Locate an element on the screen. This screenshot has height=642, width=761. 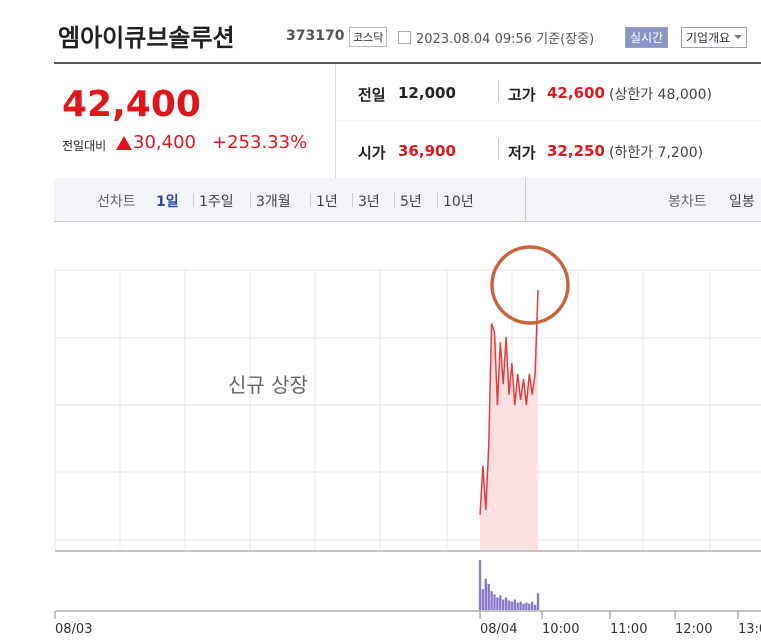
low-label: 저가 is located at coordinates (522, 153).